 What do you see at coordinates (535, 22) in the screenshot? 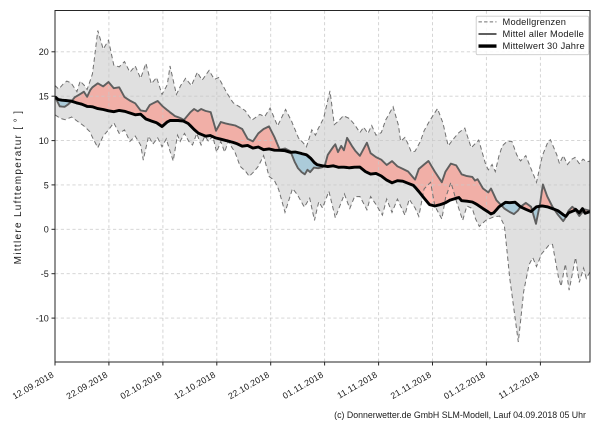
I see `svg-text: Modellgrenzen` at bounding box center [535, 22].